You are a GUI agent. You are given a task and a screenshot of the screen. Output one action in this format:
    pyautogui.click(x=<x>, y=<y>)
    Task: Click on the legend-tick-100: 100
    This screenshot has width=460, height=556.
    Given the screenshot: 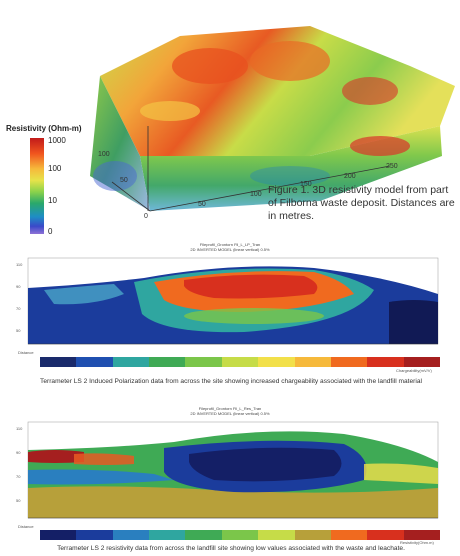 What is the action you would take?
    pyautogui.click(x=55, y=168)
    